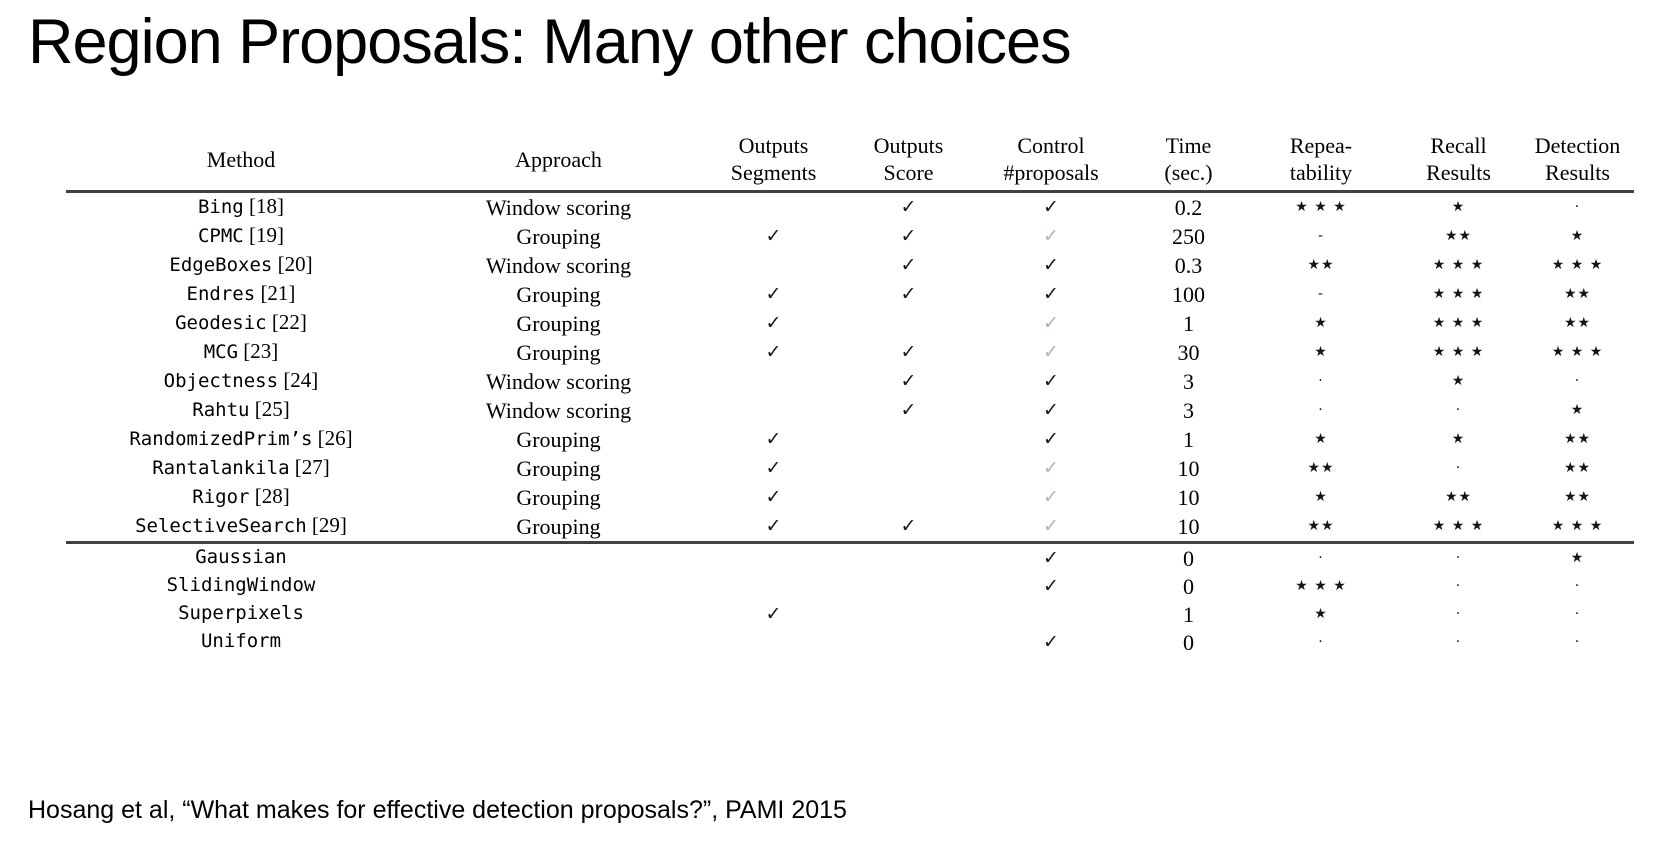 This screenshot has width=1679, height=842. What do you see at coordinates (550, 42) in the screenshot?
I see `page-title: Region Proposals: Many other choices` at bounding box center [550, 42].